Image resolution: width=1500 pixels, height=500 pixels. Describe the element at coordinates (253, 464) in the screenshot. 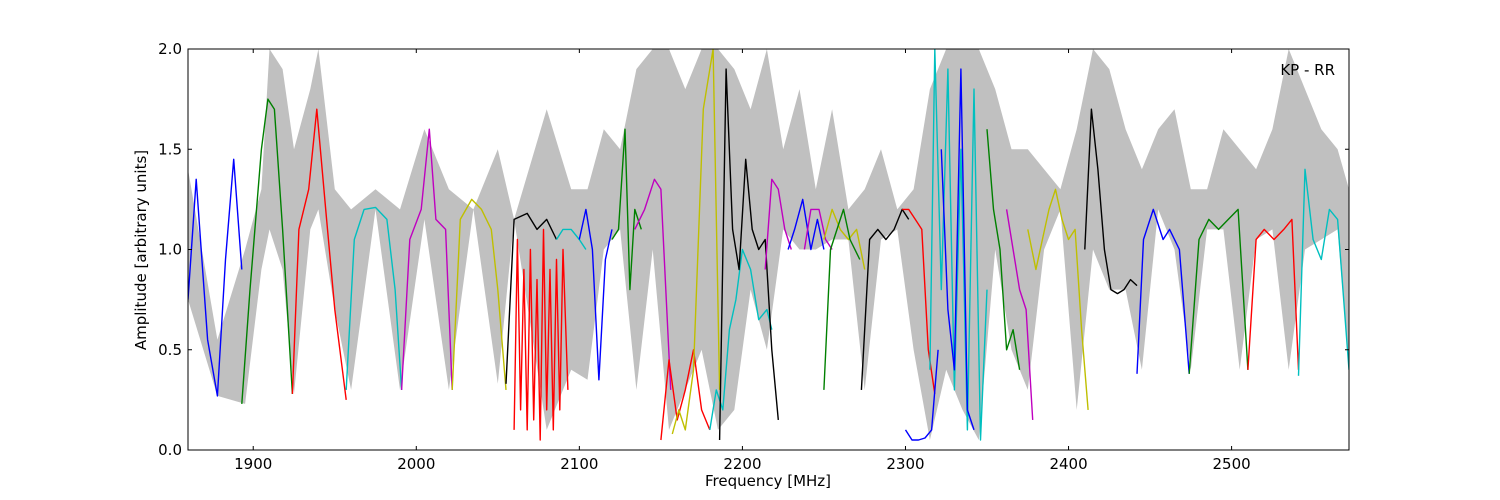

I see `x-tick-label: 1900` at that location.